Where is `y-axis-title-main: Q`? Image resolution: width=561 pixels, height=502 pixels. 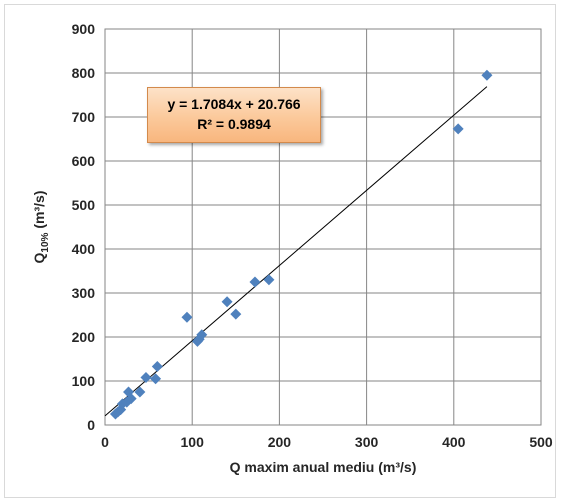
y-axis-title-main: Q is located at coordinates (39, 257).